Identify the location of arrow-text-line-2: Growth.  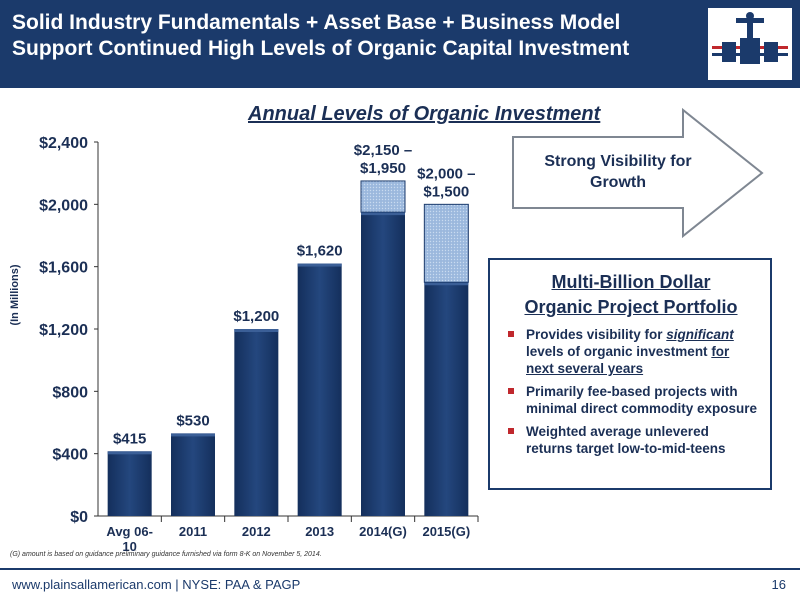
(618, 182).